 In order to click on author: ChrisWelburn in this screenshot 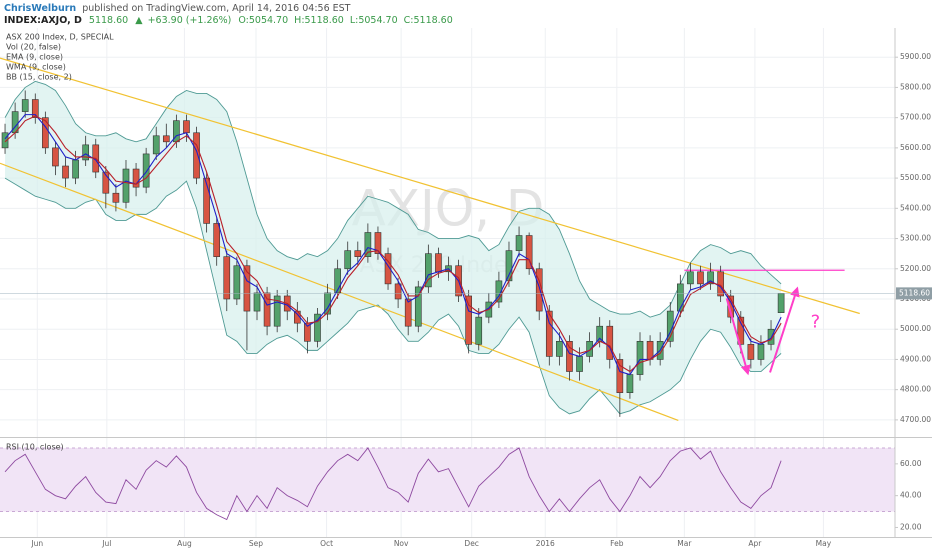, I will do `click(40, 8)`.